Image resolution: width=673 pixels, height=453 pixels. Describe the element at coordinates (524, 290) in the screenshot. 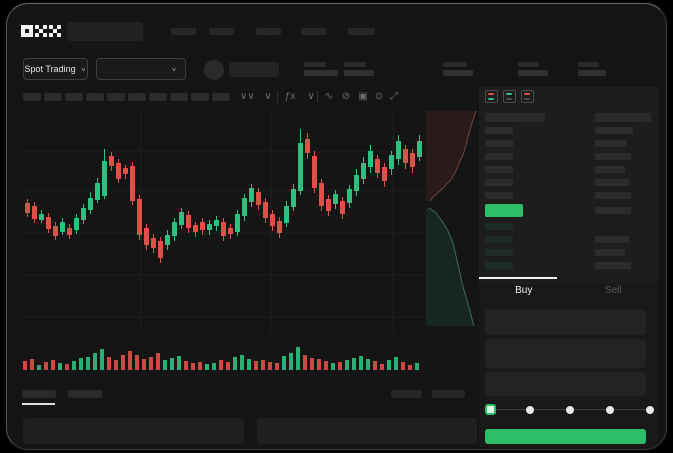

I see `tab-buy: Buy` at that location.